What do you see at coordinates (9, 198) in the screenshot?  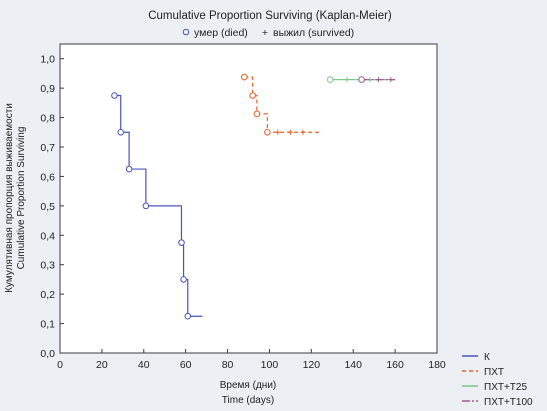 I see `y-axis-label-ru: Кумулятивная пропорция выживаемости` at bounding box center [9, 198].